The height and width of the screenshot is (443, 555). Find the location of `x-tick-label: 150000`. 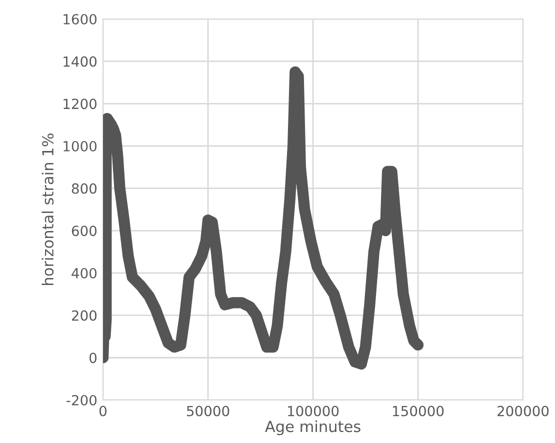

x-tick-label: 150000 is located at coordinates (418, 411).